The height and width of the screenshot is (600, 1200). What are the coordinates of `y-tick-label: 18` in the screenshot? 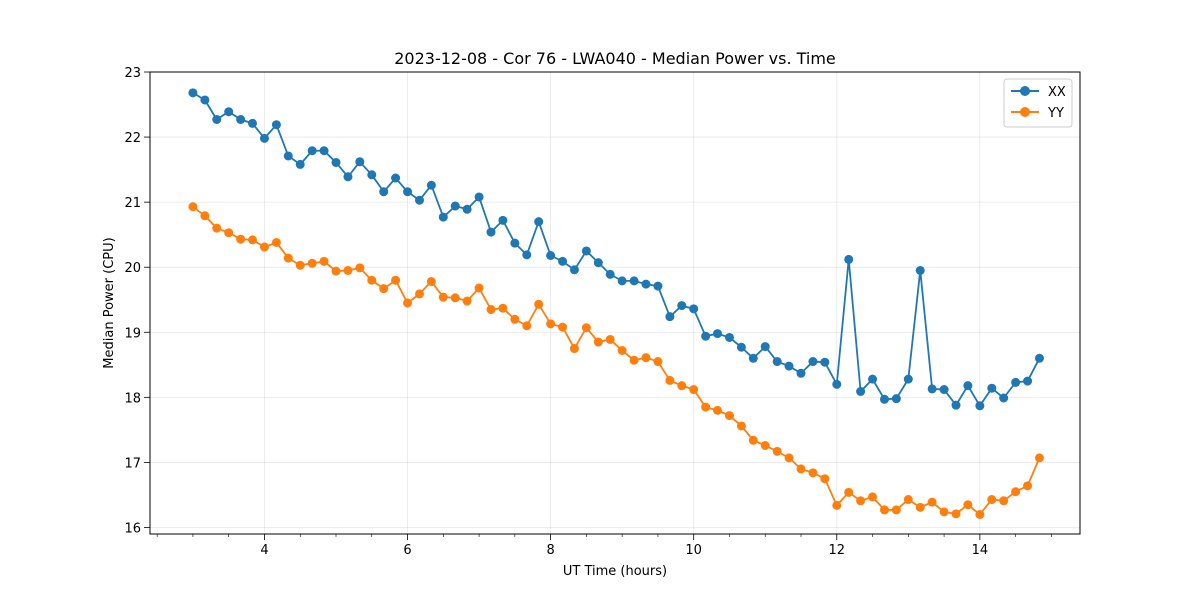 It's located at (132, 398).